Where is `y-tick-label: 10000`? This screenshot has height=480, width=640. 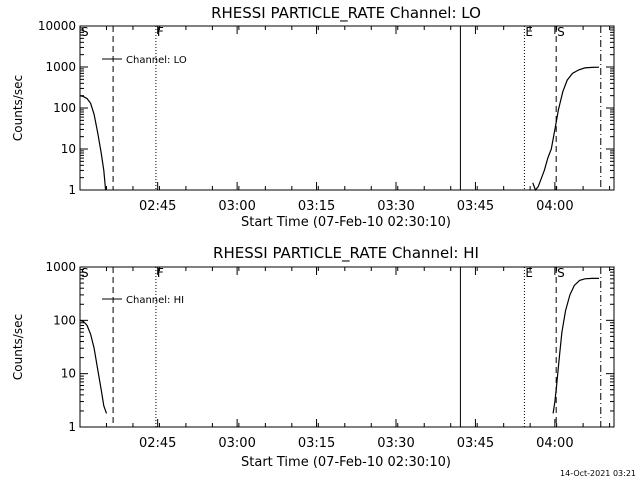
y-tick-label: 10000 is located at coordinates (57, 26).